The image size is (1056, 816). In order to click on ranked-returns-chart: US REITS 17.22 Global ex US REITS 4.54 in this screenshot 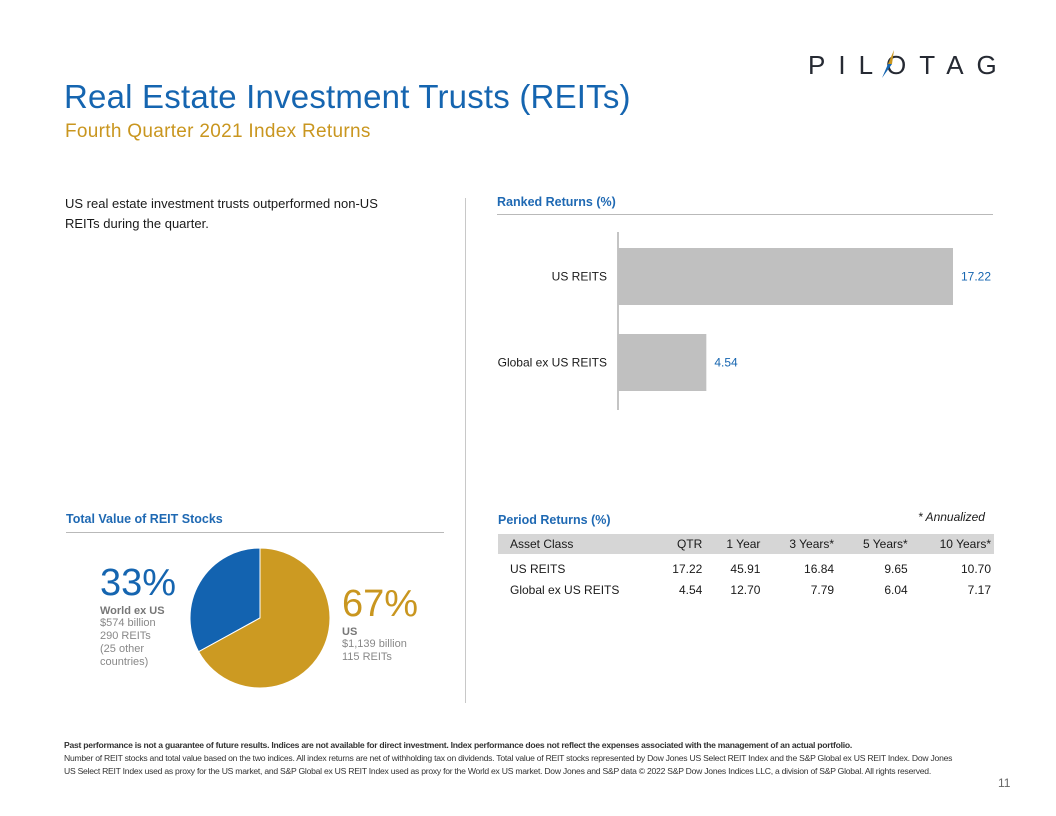, I will do `click(744, 321)`.